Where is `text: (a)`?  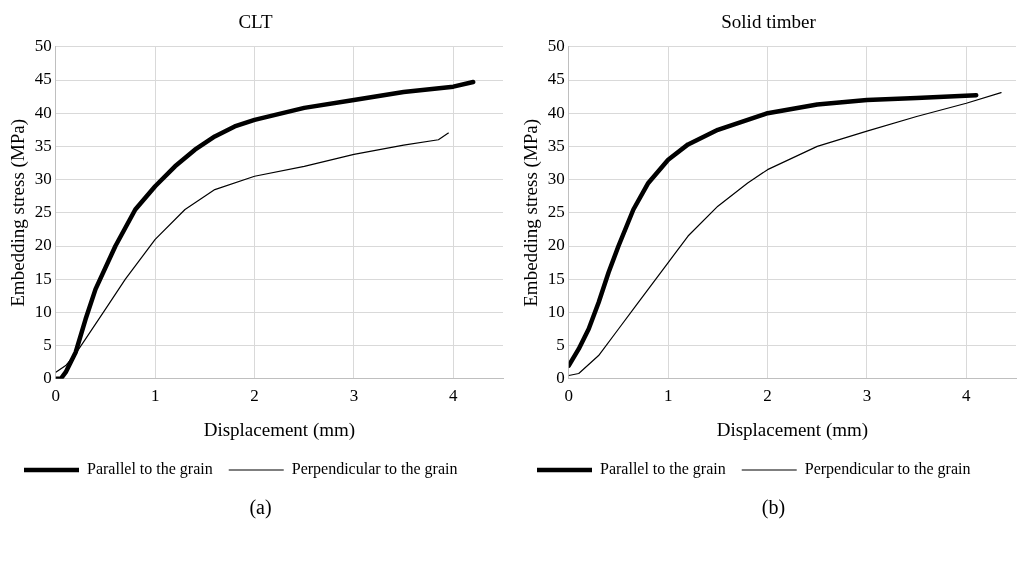 text: (a) is located at coordinates (260, 507).